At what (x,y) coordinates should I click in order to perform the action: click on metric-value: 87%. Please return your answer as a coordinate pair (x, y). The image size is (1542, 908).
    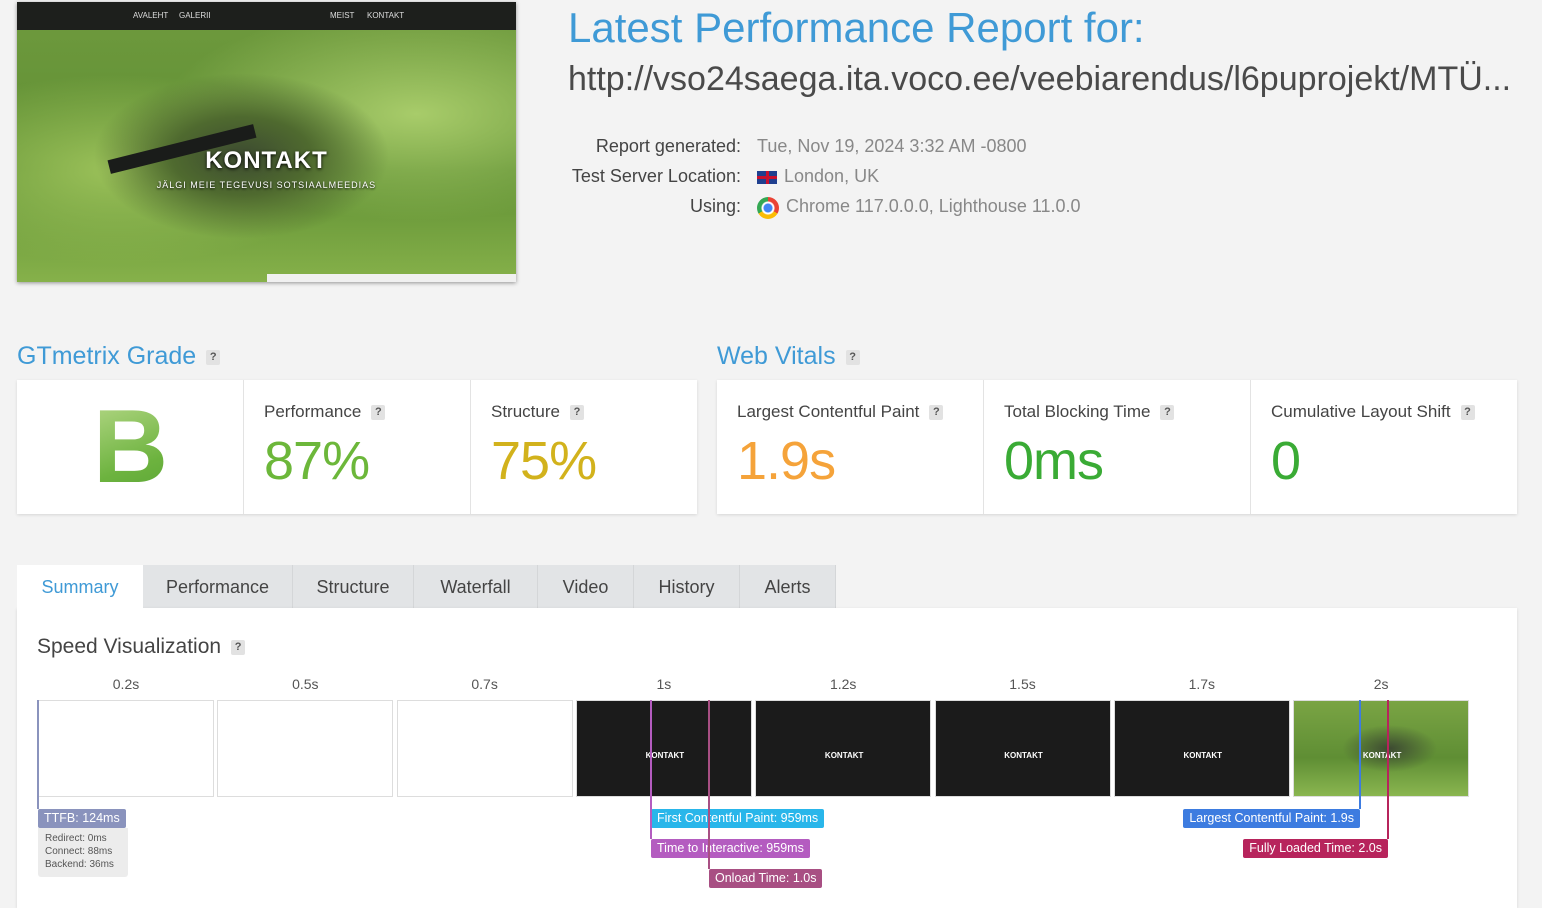
    Looking at the image, I should click on (317, 461).